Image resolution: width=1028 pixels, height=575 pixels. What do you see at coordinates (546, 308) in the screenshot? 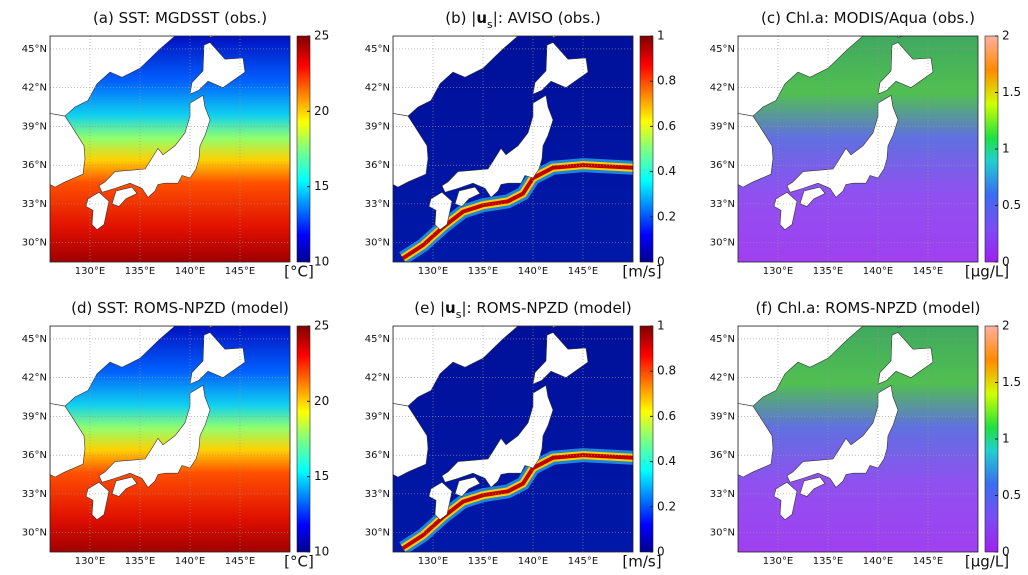
I see `title-part: |: ROMS-NPZD (model)` at bounding box center [546, 308].